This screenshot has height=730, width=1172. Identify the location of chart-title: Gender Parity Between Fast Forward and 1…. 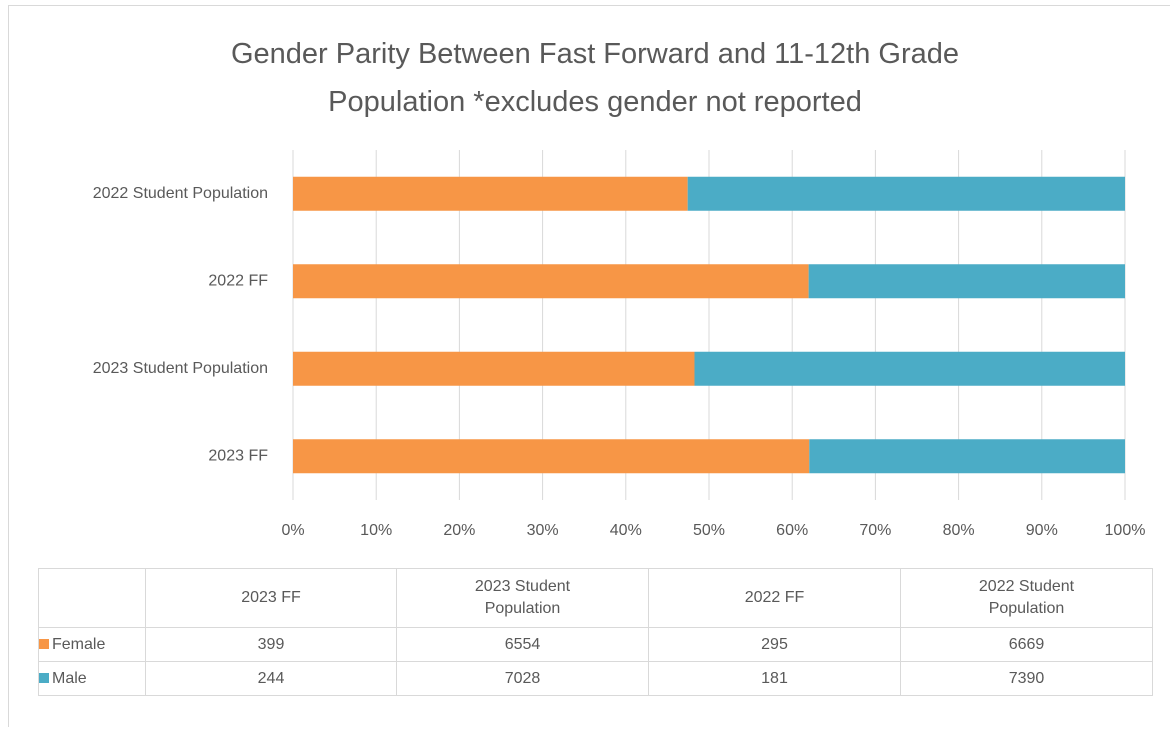
(595, 78).